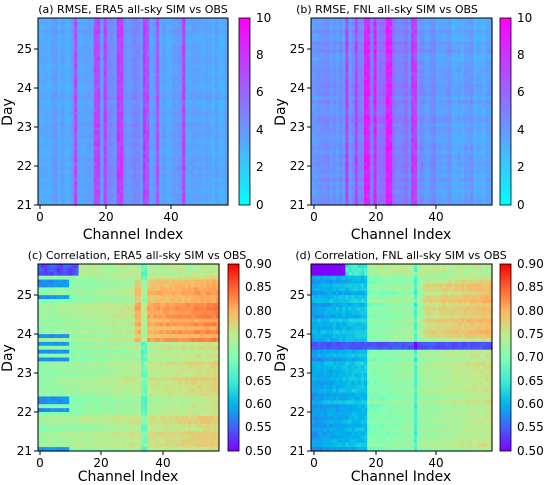  Describe the element at coordinates (258, 357) in the screenshot. I see `panel-c-cbar-070: 0.70` at that location.